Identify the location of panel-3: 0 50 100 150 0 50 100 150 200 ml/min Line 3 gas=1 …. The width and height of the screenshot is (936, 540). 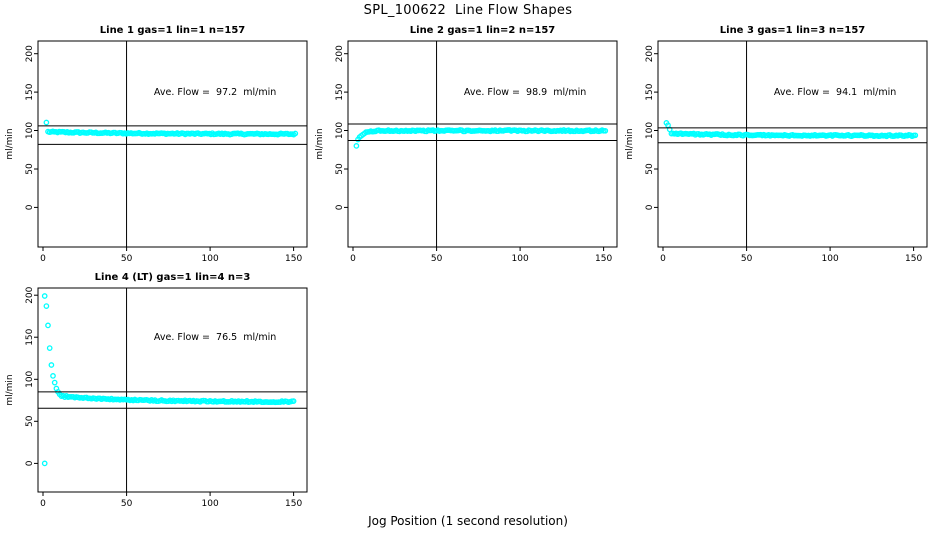
(776, 144).